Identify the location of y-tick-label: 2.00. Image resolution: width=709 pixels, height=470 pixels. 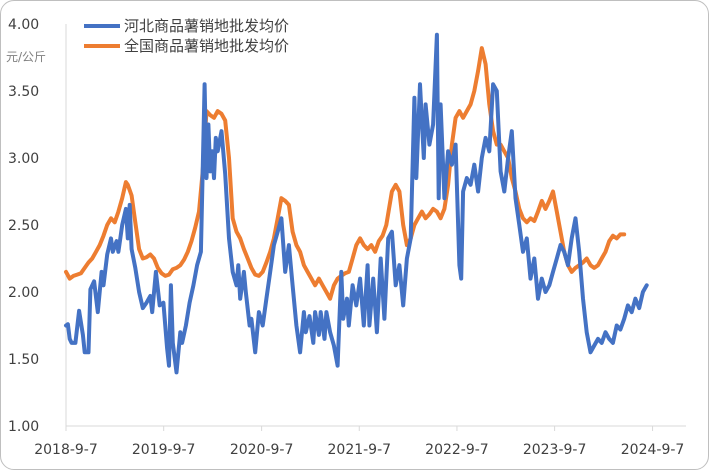
(23, 293).